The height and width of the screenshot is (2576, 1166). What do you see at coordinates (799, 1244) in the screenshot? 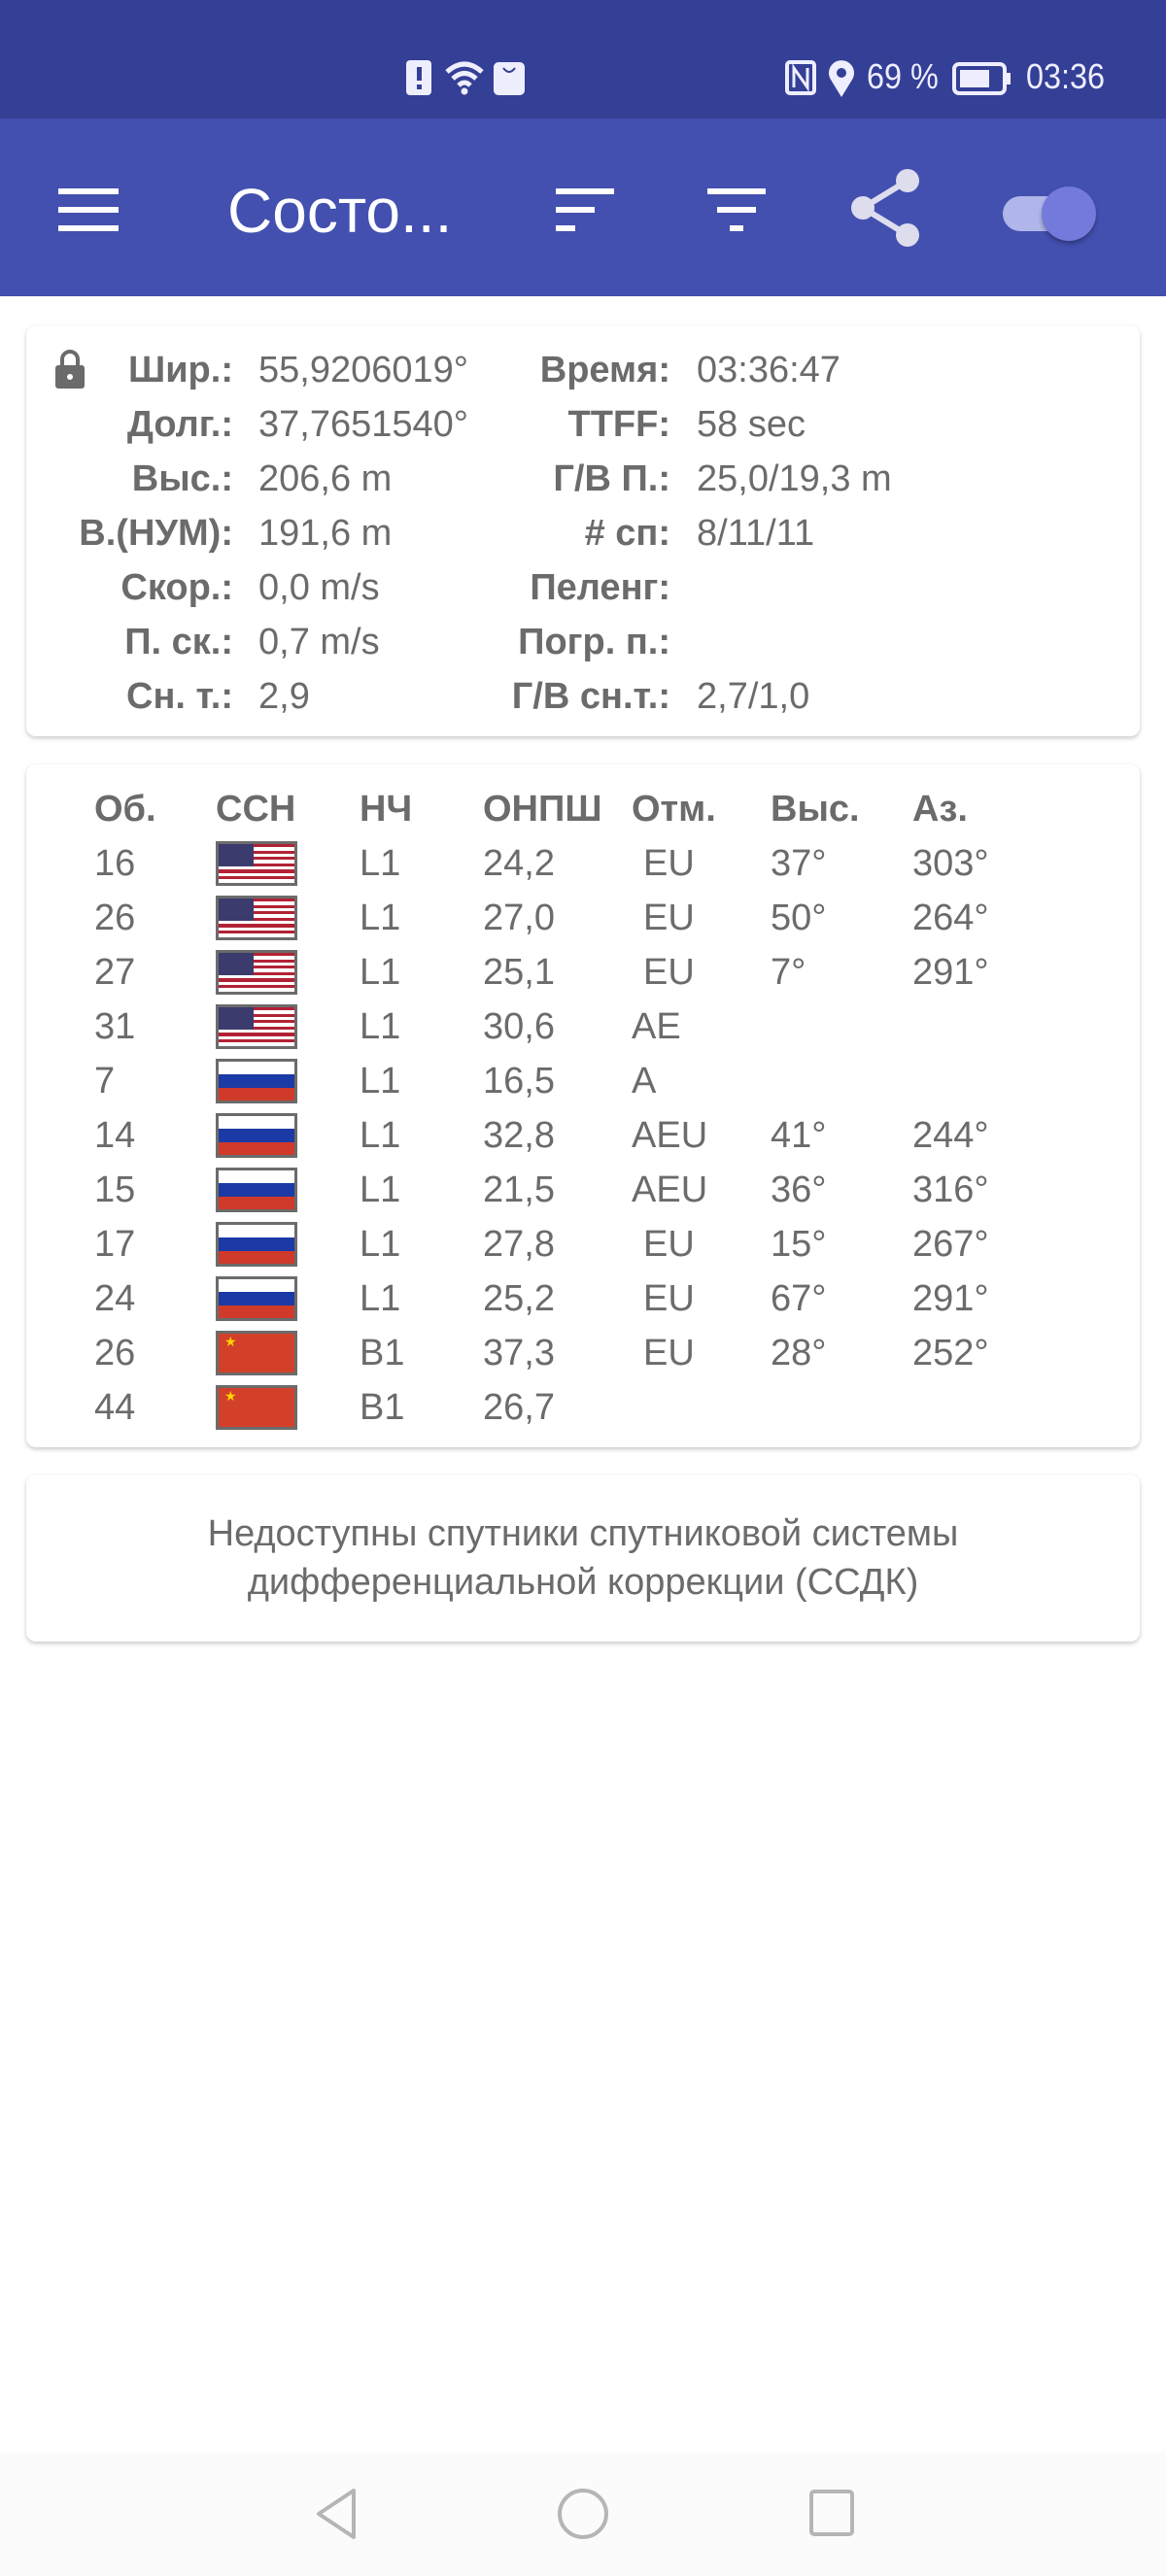
I see `cell-elev: 15°` at bounding box center [799, 1244].